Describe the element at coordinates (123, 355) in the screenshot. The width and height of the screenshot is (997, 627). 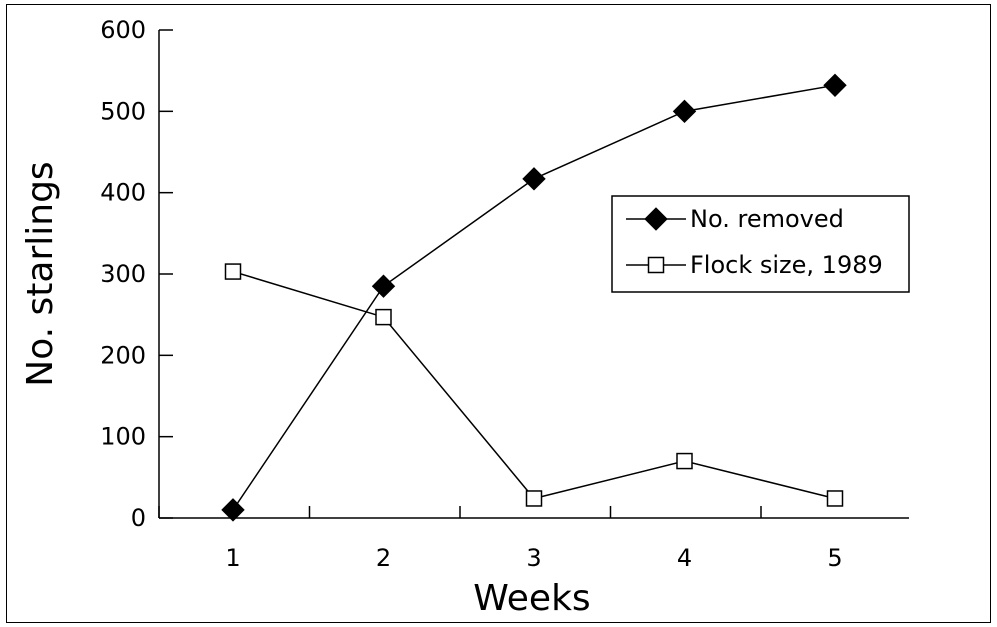
I see `y-tick-label: 200` at that location.